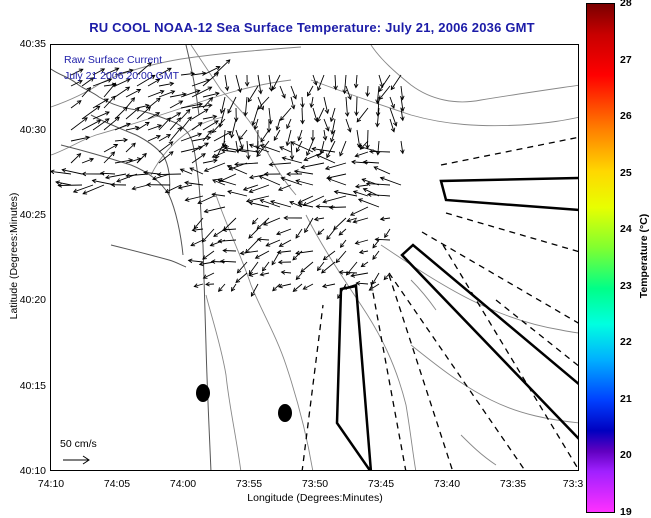 The height and width of the screenshot is (518, 651). Describe the element at coordinates (121, 76) in the screenshot. I see `overlay-current-time: July 21 2006 20:00 GMT` at that location.